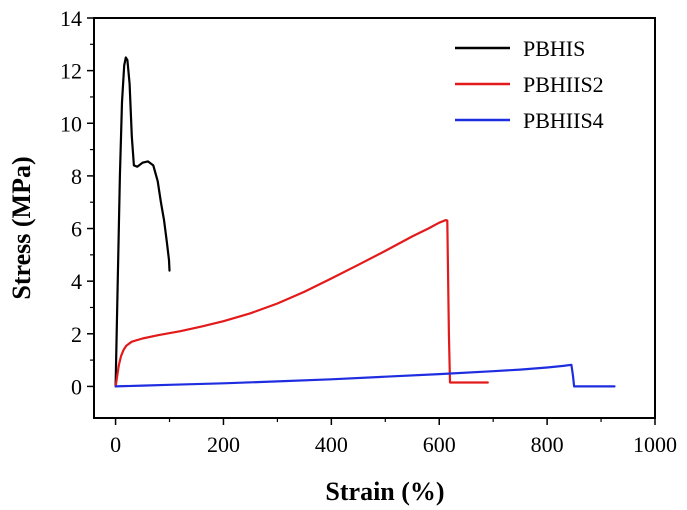  I want to click on x-tick-label: 1000, so click(655, 444).